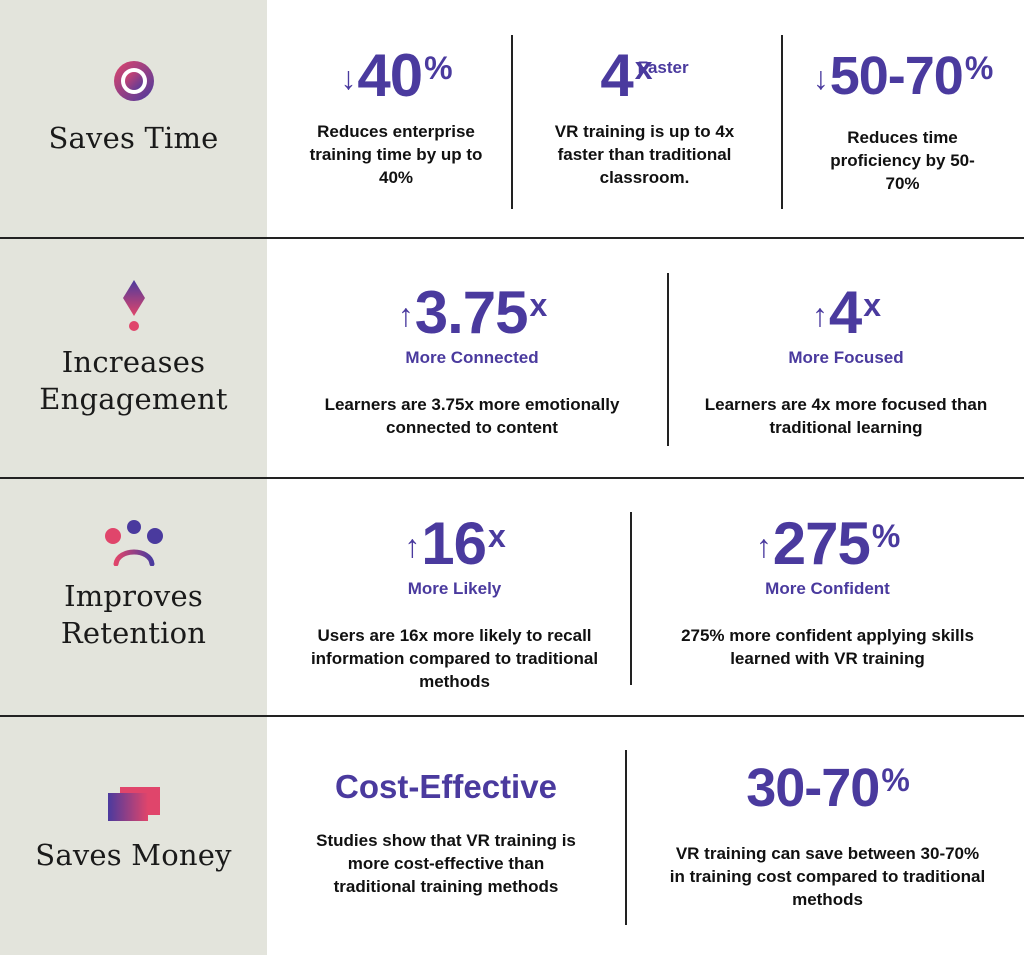 The image size is (1024, 955). What do you see at coordinates (446, 786) in the screenshot?
I see `stat-headline: Cost-Effective` at bounding box center [446, 786].